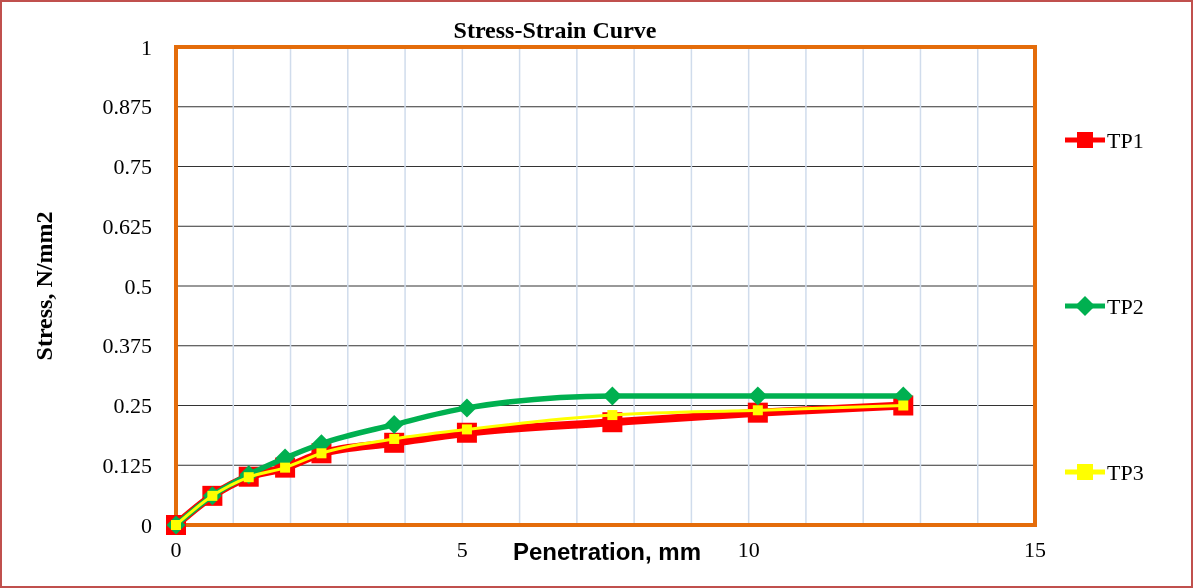 Image resolution: width=1193 pixels, height=588 pixels. What do you see at coordinates (1125, 472) in the screenshot?
I see `legend-label: TP3` at bounding box center [1125, 472].